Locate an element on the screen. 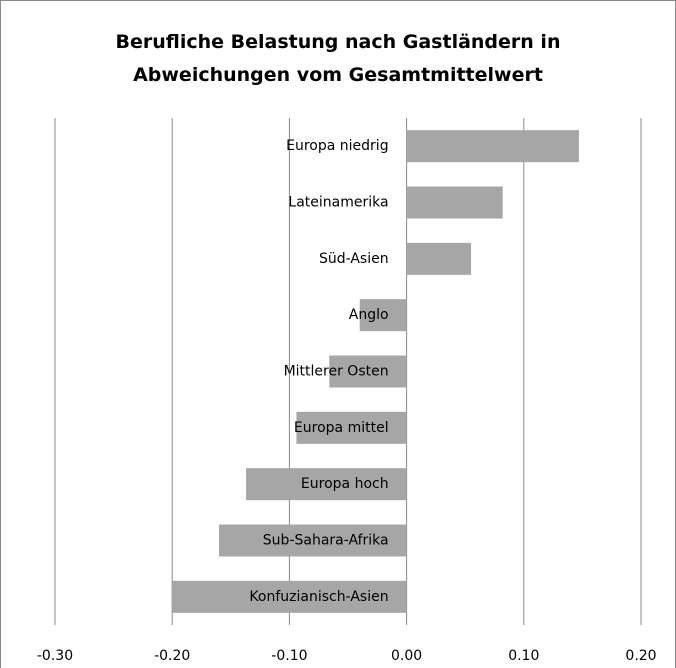  y-tick-label: Lateinamerika is located at coordinates (338, 203).